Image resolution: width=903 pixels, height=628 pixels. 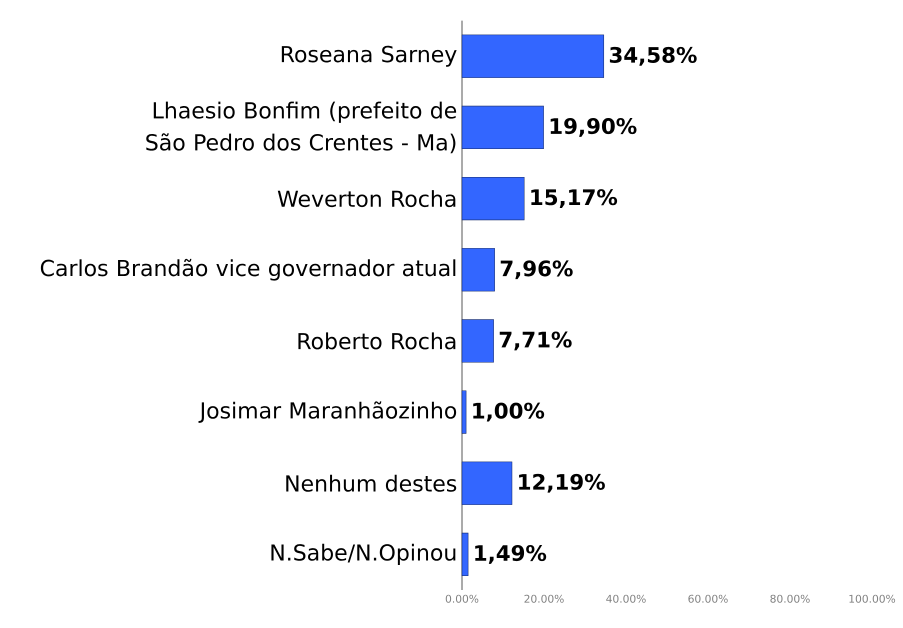 I want to click on y-tick-label: Nenhum destes, so click(x=371, y=483).